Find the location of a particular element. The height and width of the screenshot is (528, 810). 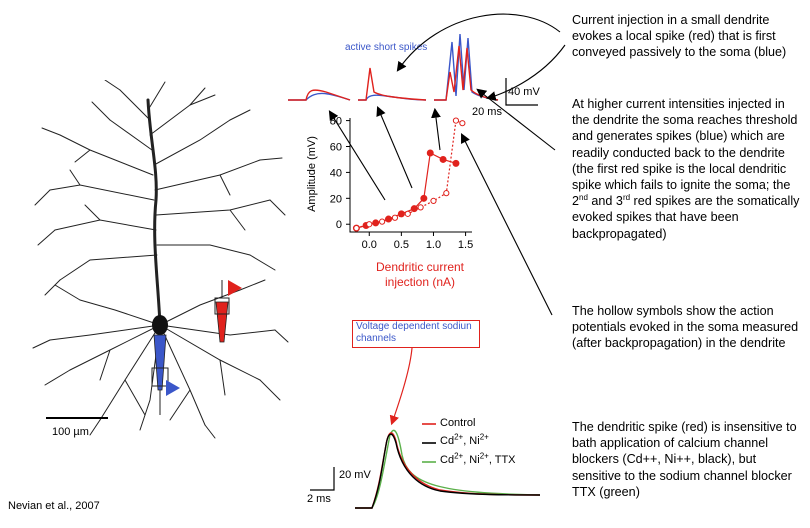

amp-series-line is located at coordinates (409, 174).